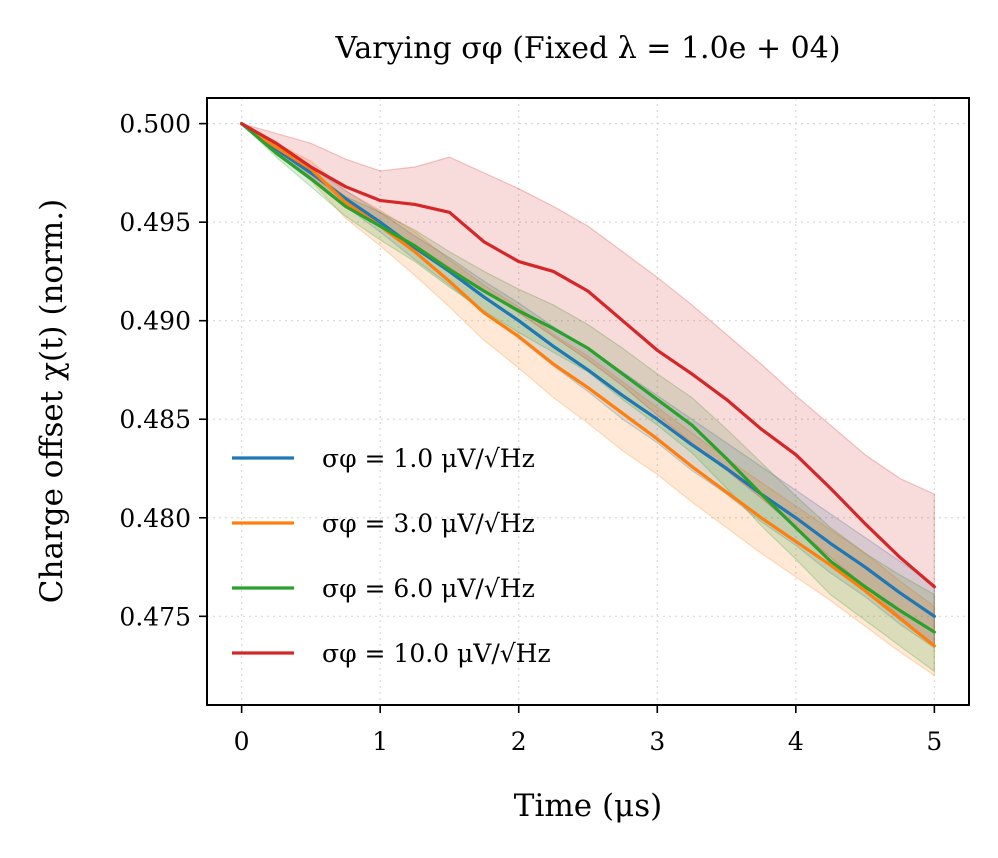 The width and height of the screenshot is (998, 858). I want to click on y-tick-label: 0.485, so click(155, 419).